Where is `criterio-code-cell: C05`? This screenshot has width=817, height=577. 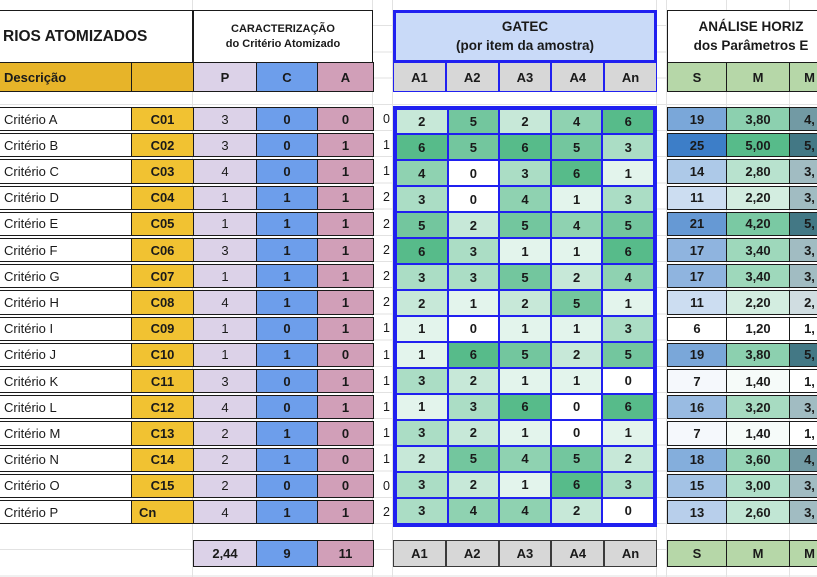 criterio-code-cell: C05 is located at coordinates (162, 223).